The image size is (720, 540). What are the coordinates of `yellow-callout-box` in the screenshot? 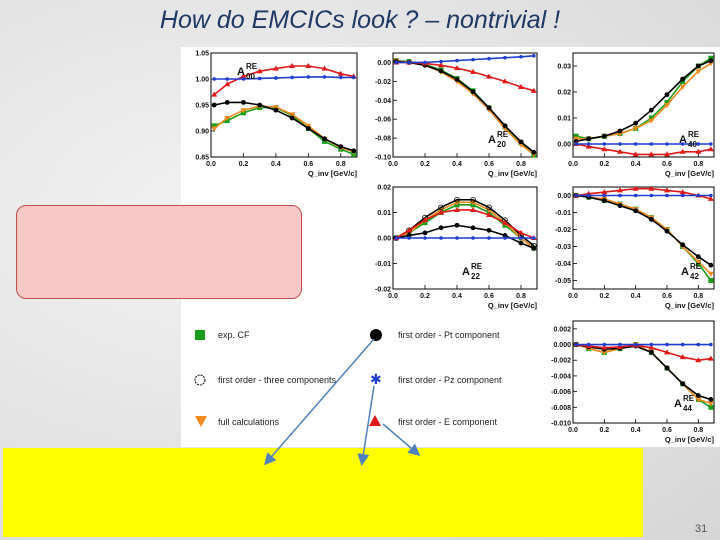 It's located at (323, 492).